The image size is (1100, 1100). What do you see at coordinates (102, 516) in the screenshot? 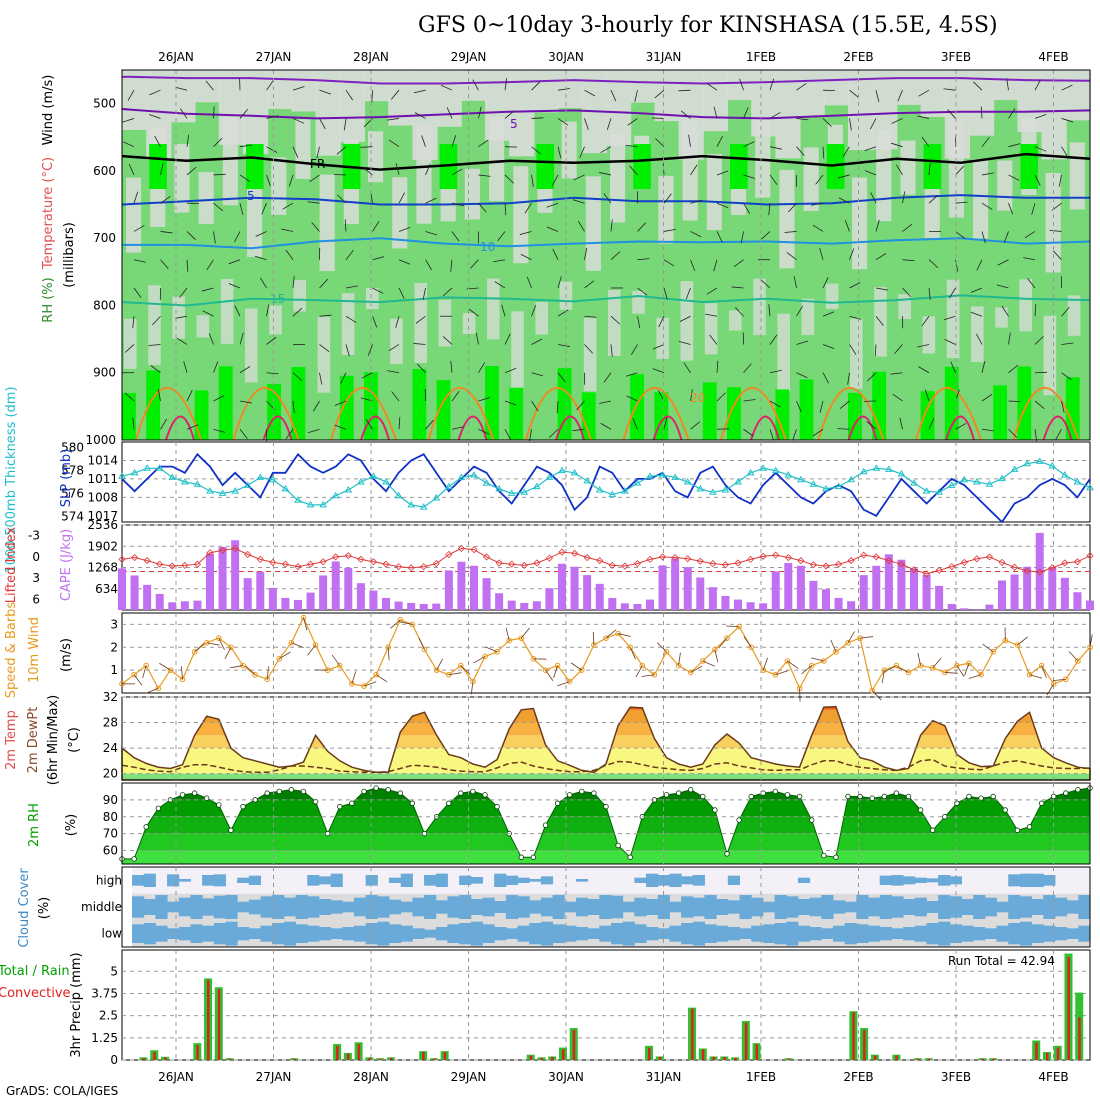
I see `slp-tick-top: 1017` at bounding box center [102, 516].